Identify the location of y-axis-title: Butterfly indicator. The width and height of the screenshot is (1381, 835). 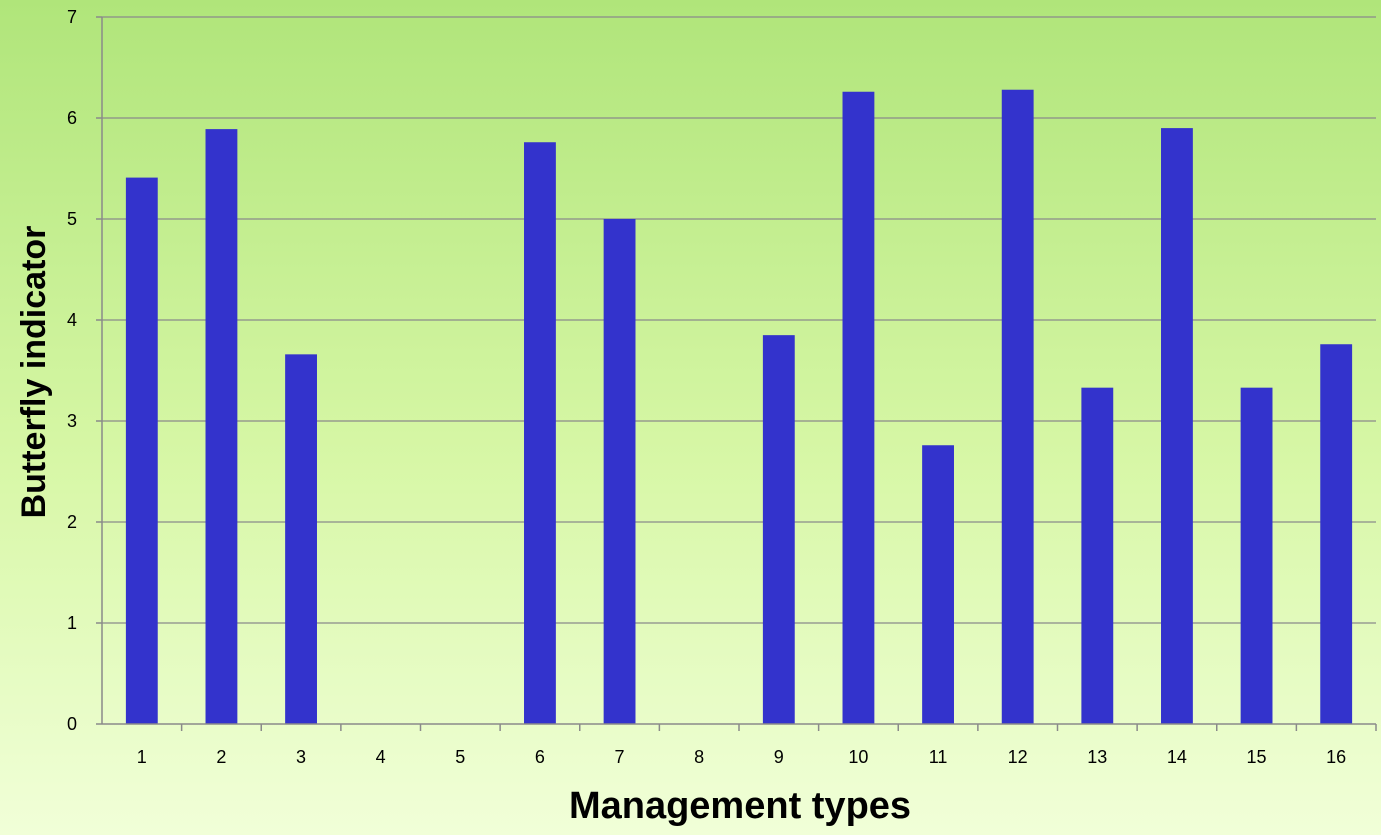
(34, 372).